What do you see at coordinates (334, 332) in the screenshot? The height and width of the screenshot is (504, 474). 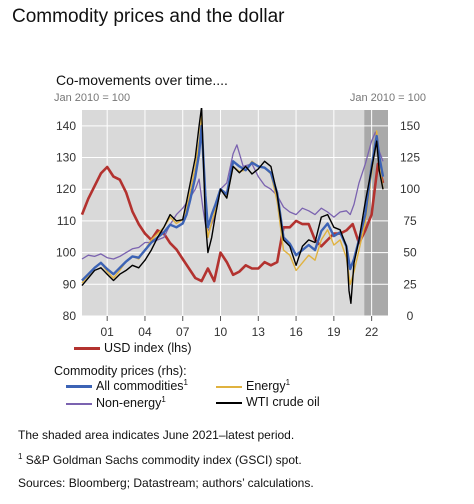 I see `x-tick-label: 19` at bounding box center [334, 332].